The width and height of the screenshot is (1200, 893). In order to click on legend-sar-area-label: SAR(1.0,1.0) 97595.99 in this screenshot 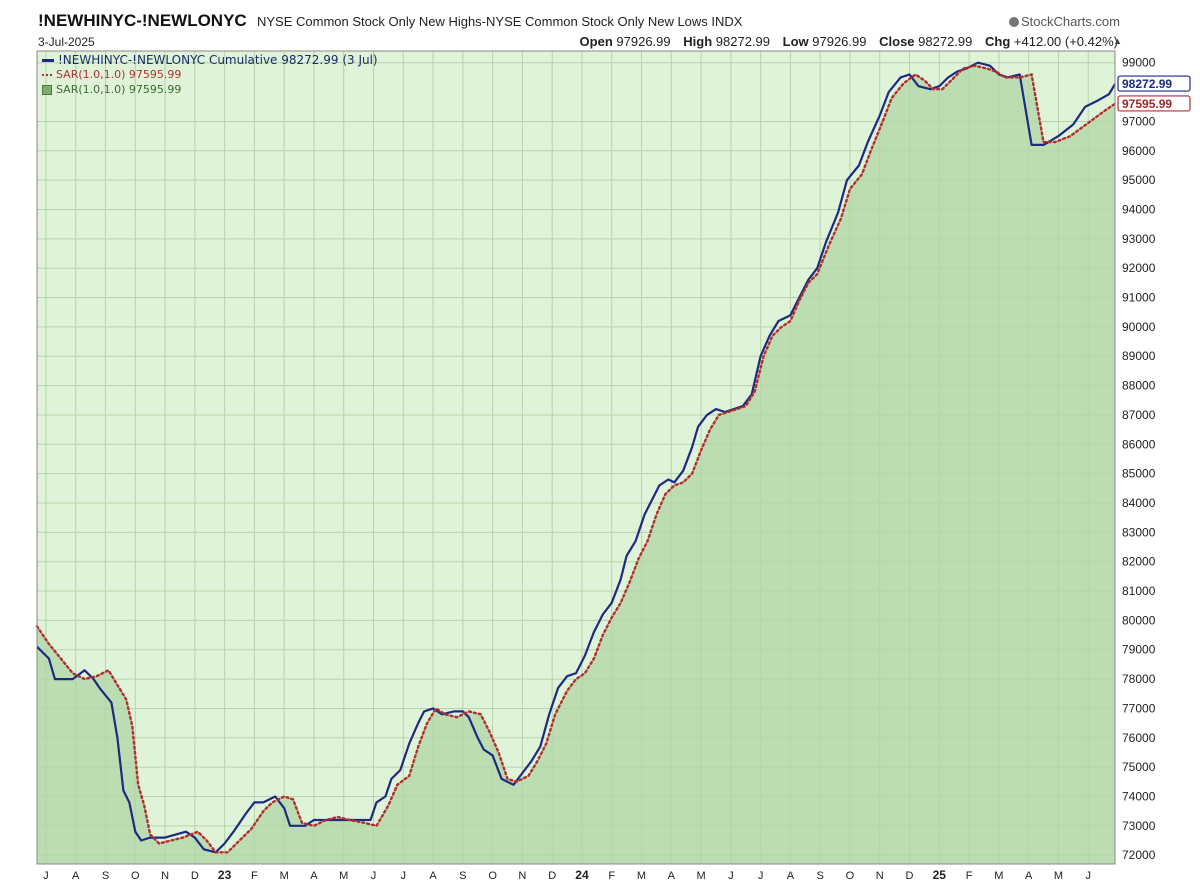, I will do `click(119, 89)`.